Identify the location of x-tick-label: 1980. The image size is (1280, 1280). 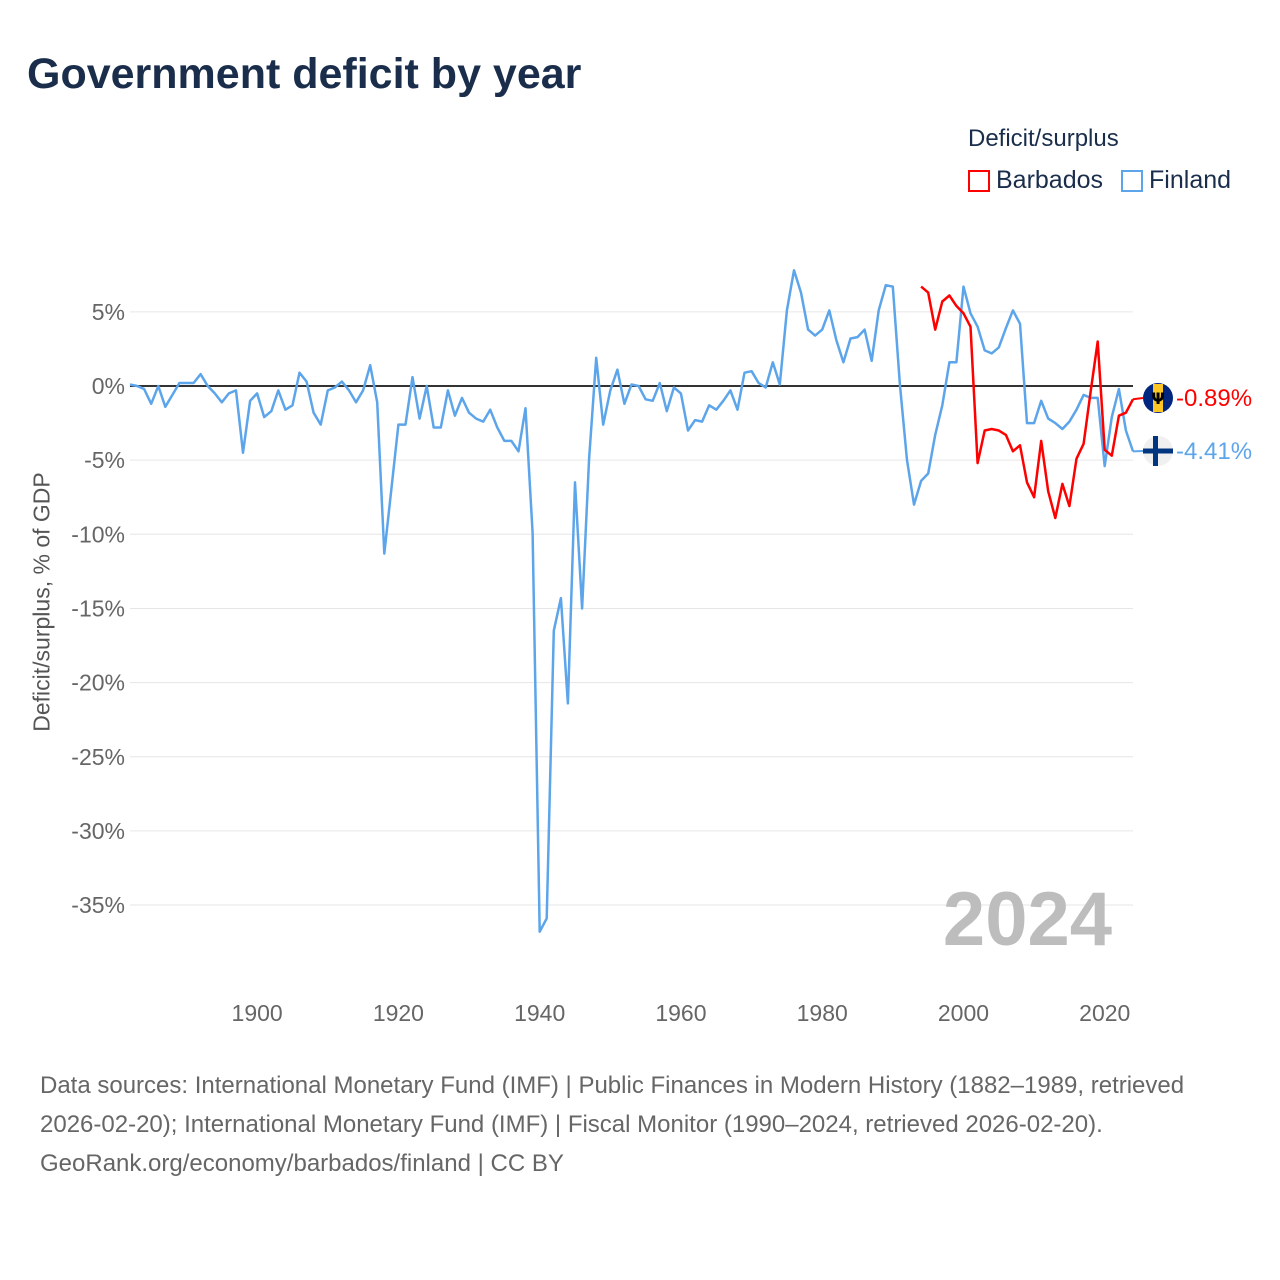
(822, 1013).